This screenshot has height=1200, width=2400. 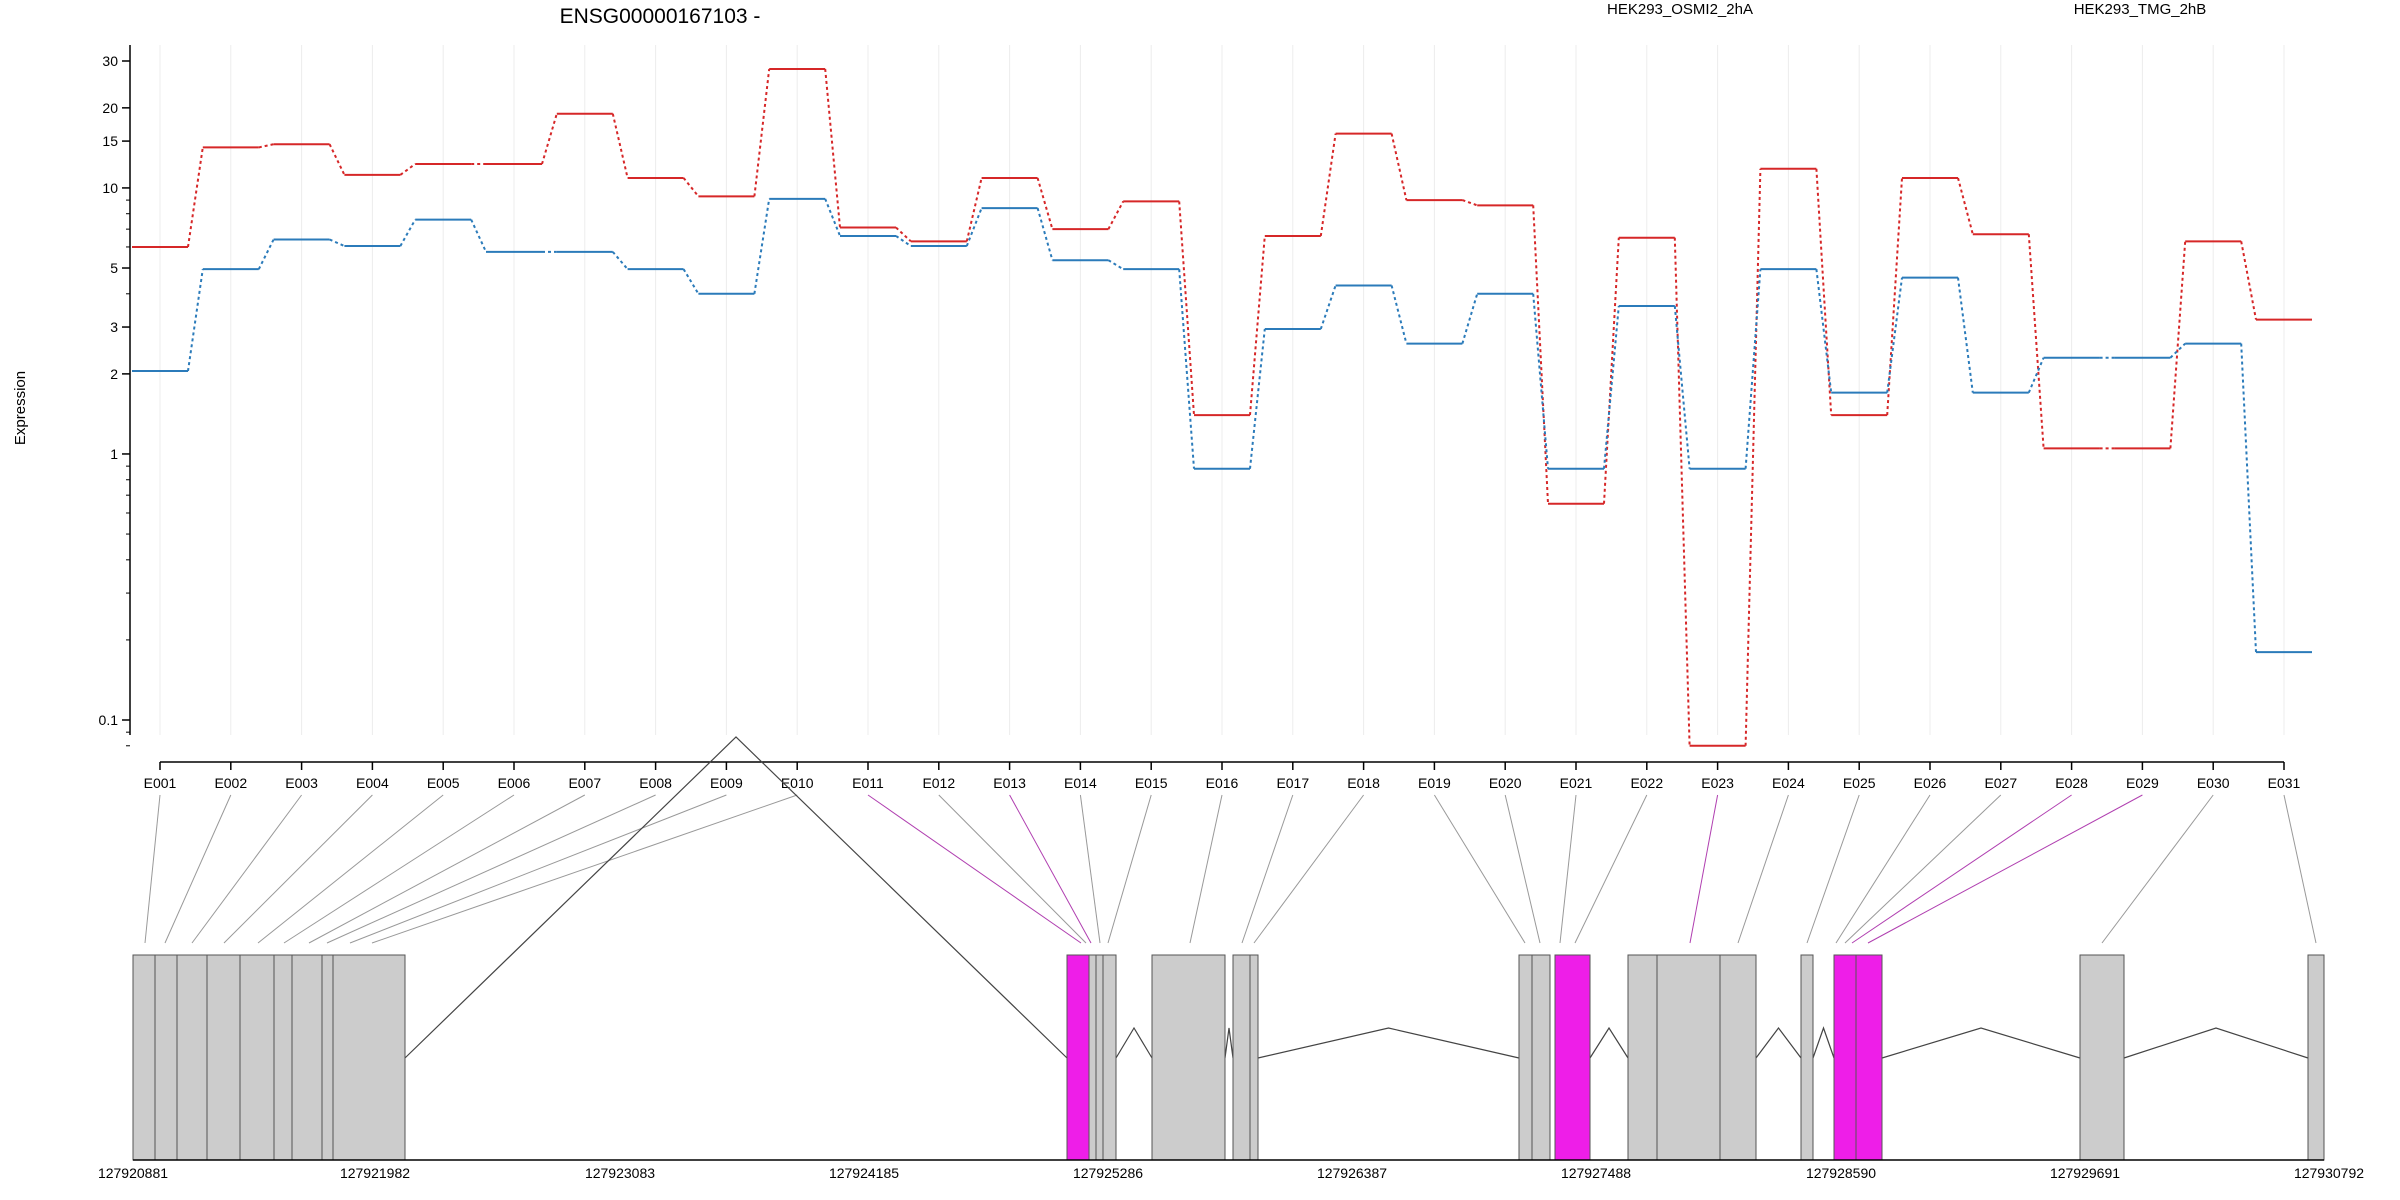 I want to click on connector-E016, so click(x=1206, y=869).